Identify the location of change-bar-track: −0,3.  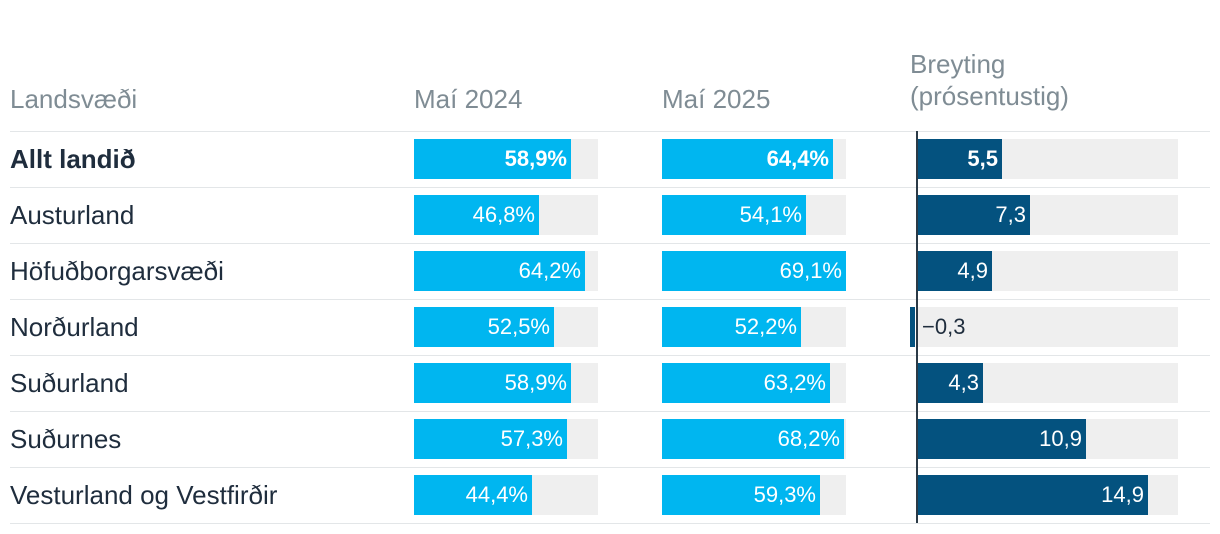
(1044, 327).